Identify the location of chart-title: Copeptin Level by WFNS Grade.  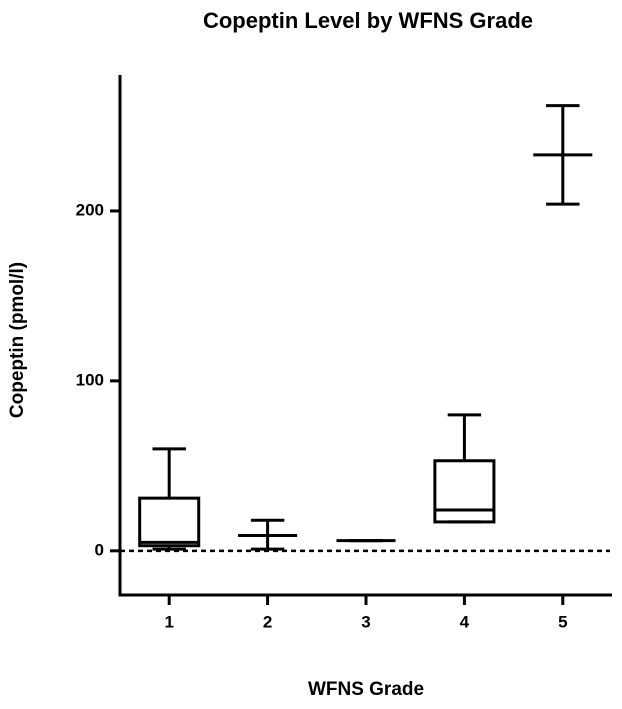
(368, 20).